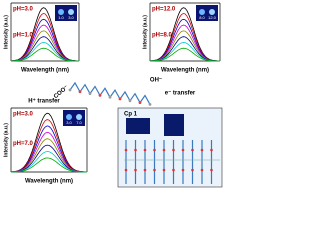 The height and width of the screenshot is (240, 320). Describe the element at coordinates (23, 144) in the screenshot. I see `ph-label: pH=7.0` at that location.